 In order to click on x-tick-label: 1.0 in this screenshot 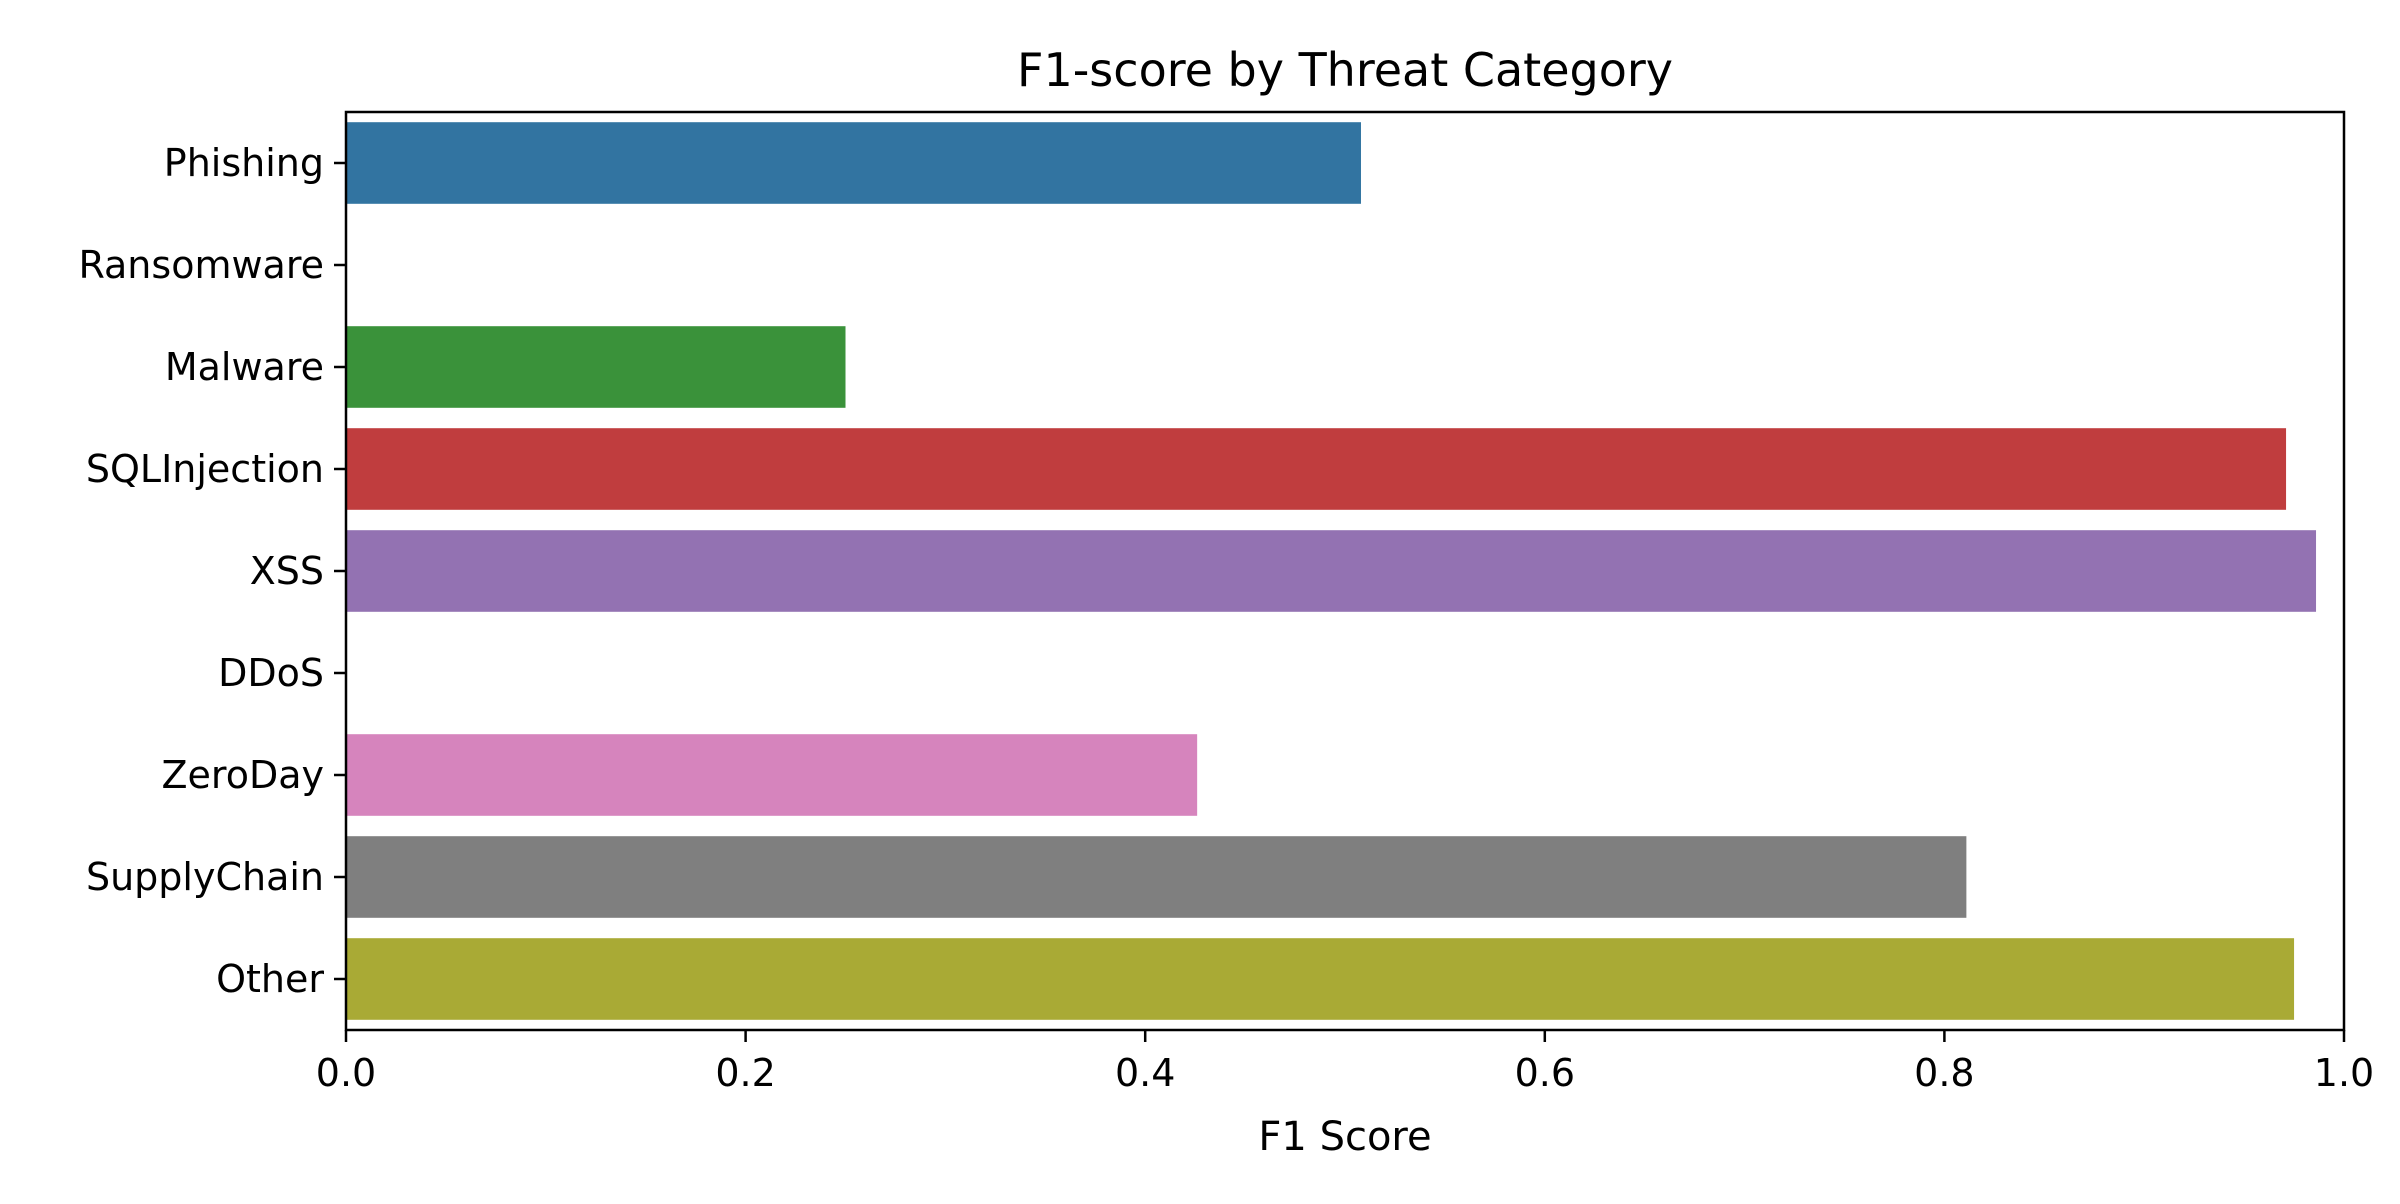, I will do `click(2344, 1073)`.